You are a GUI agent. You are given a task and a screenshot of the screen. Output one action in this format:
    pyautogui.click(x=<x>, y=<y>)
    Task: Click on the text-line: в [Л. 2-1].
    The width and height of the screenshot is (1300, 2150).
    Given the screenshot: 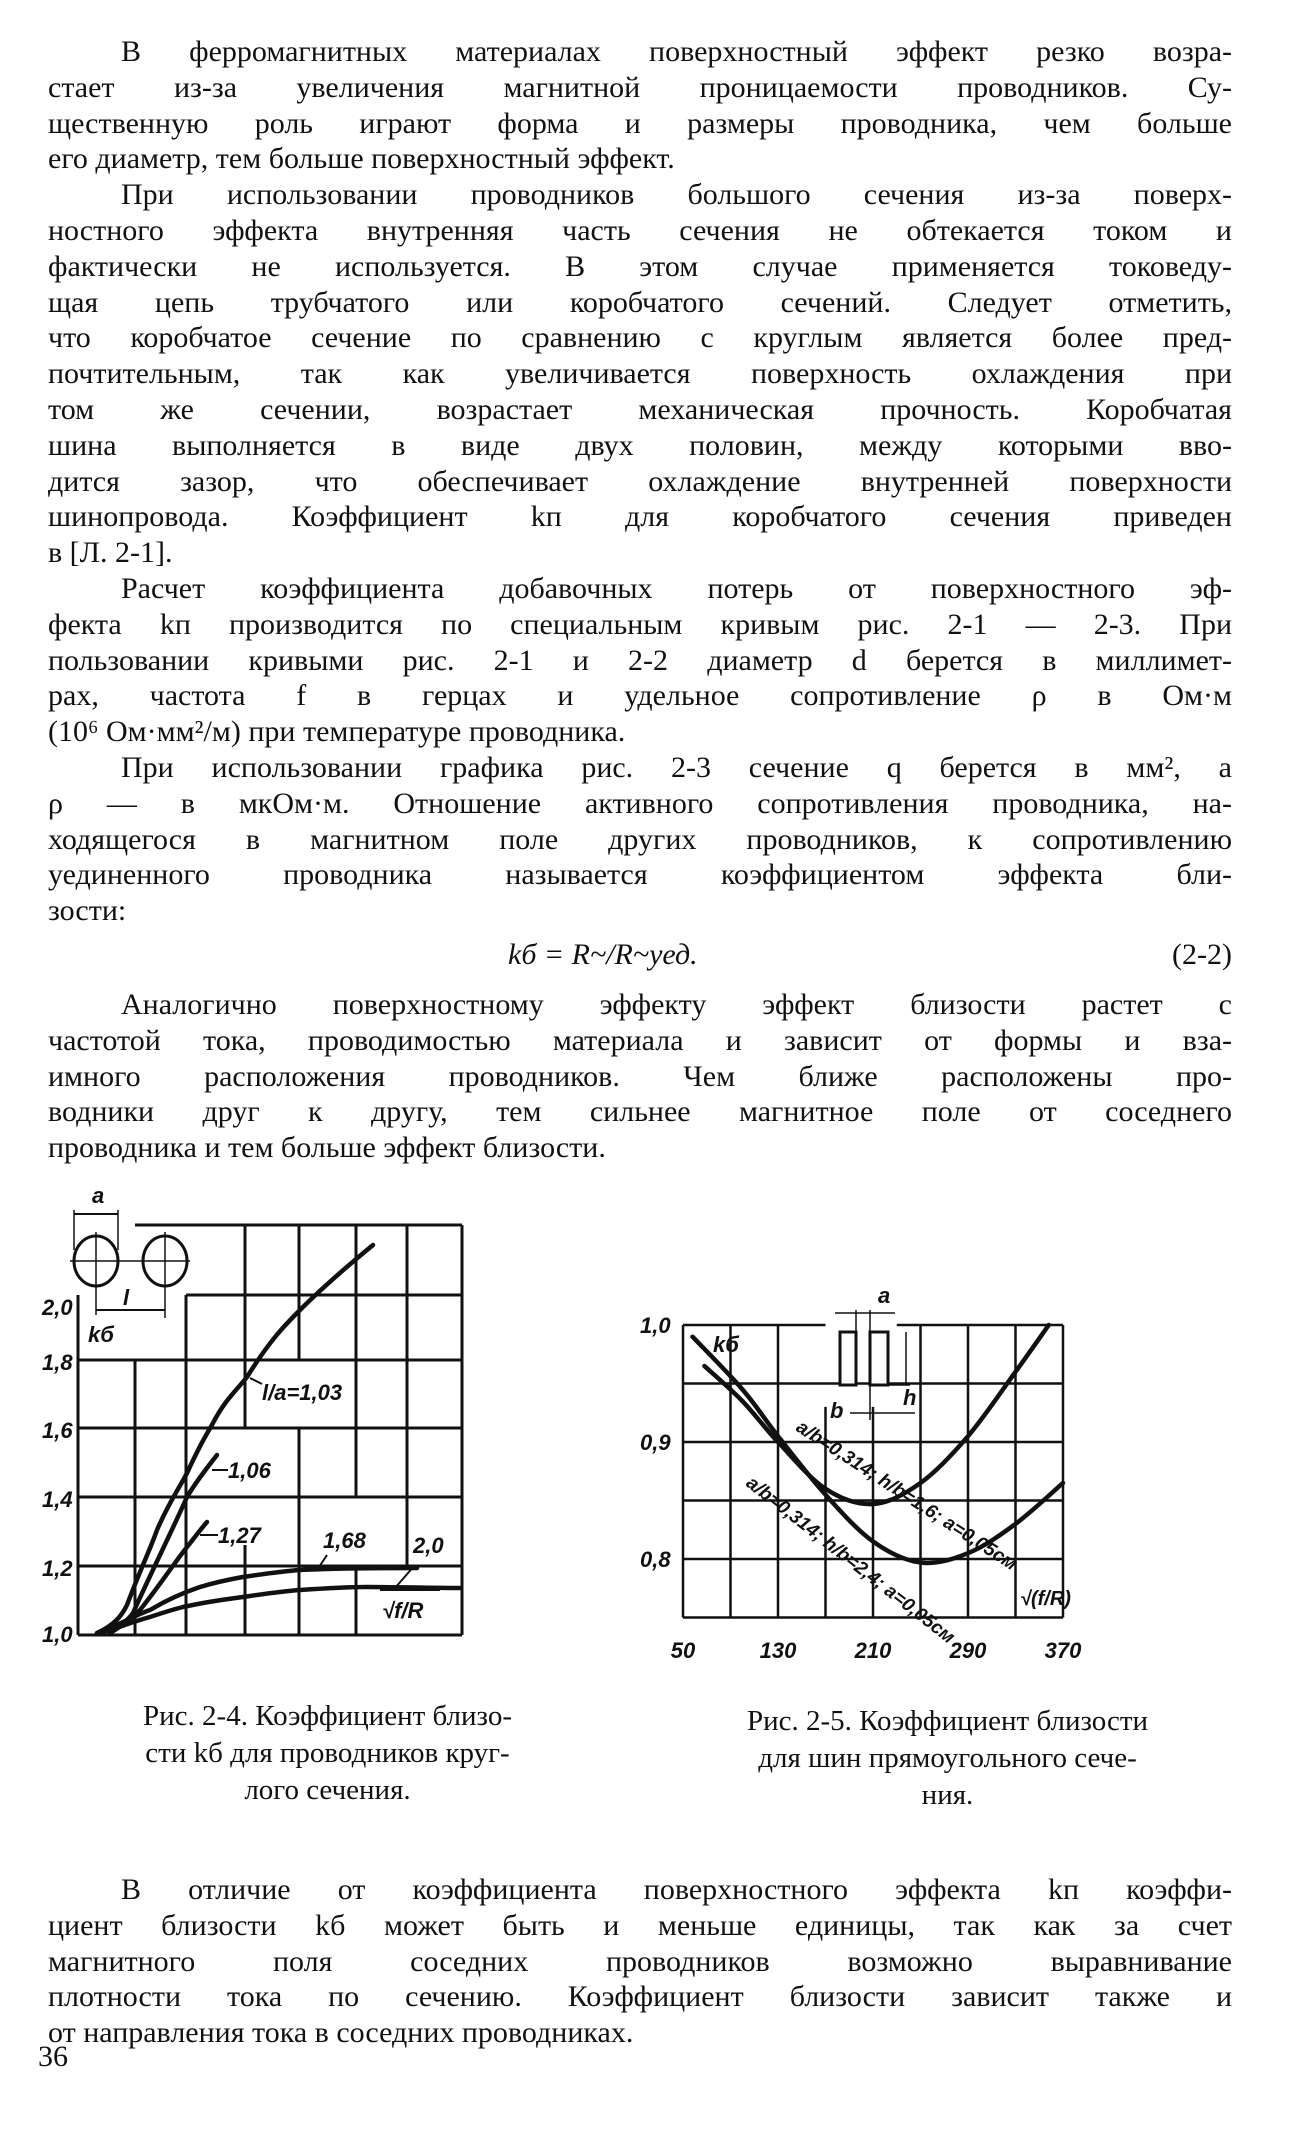 What is the action you would take?
    pyautogui.click(x=110, y=553)
    